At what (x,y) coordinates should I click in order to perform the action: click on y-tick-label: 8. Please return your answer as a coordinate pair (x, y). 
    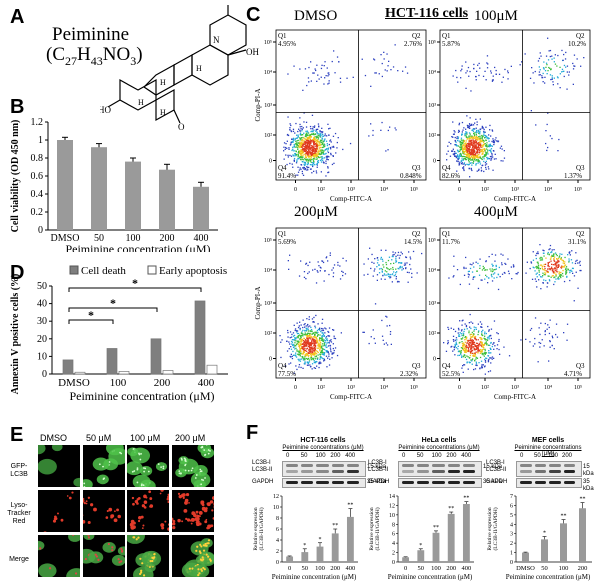
    Looking at the image, I should click on (393, 525).